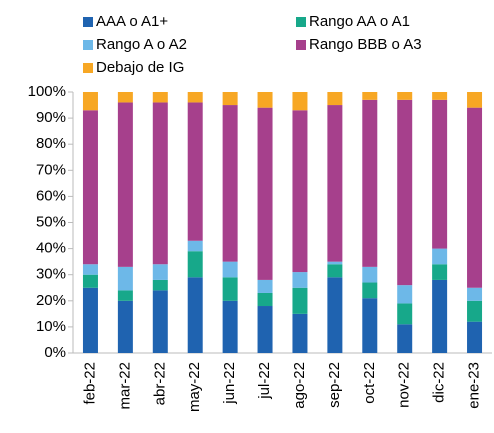 Image resolution: width=494 pixels, height=433 pixels. I want to click on x-tick-label: abr-22, so click(159, 383).